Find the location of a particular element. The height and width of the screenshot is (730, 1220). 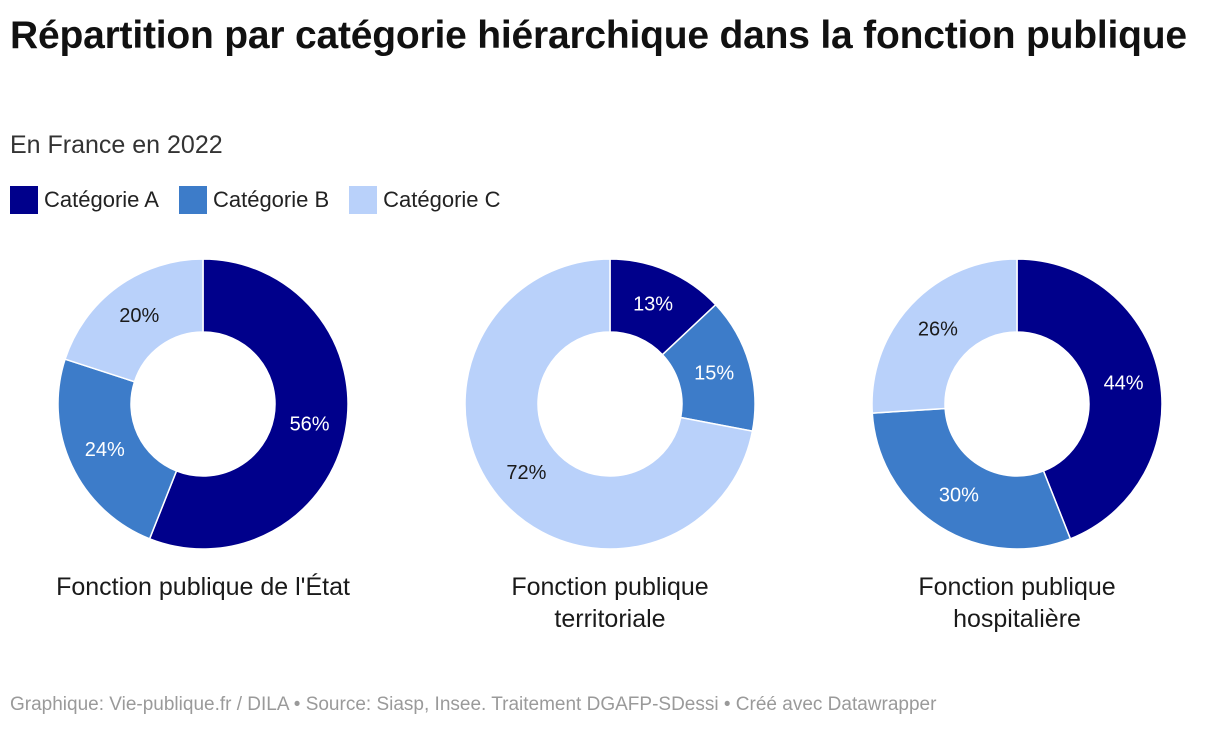

slice-value-label: 72% is located at coordinates (526, 473).